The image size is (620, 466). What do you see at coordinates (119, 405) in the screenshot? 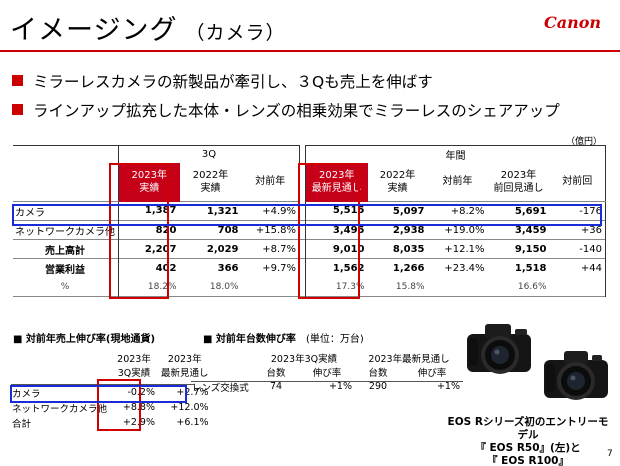
I see `highlight-lg-col` at bounding box center [119, 405].